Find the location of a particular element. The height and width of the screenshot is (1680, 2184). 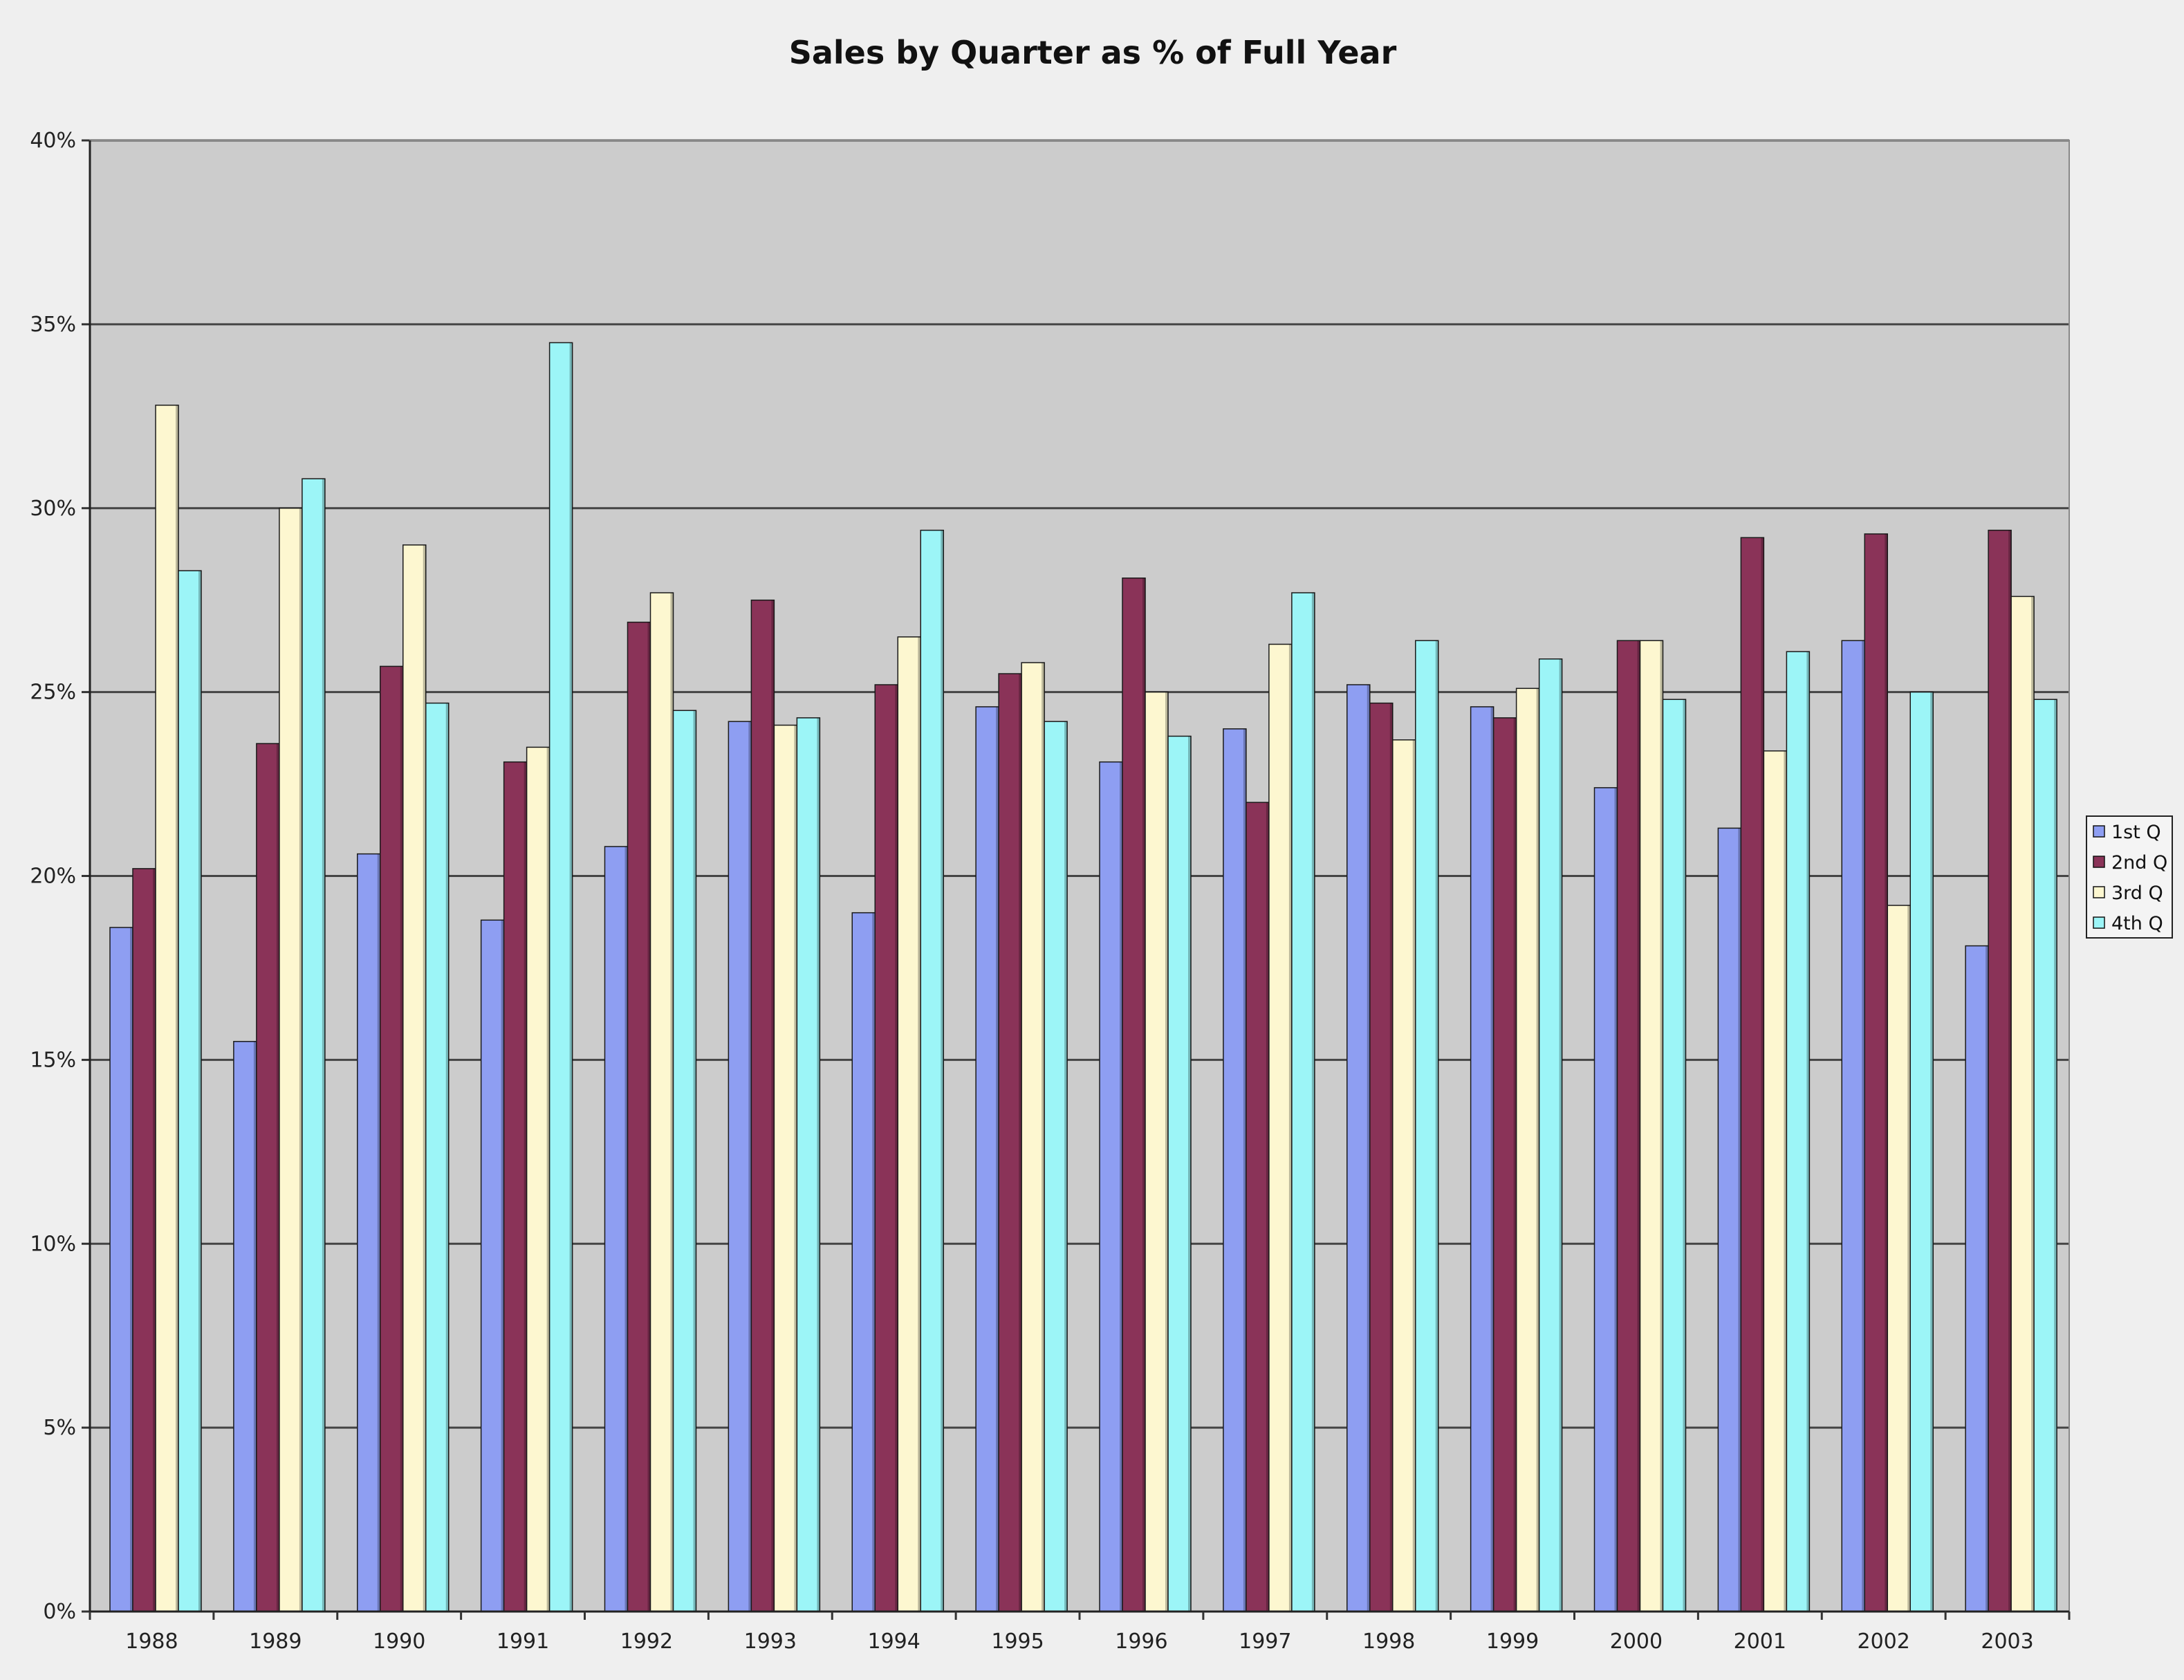

bar-1992-3rdq is located at coordinates (661, 1102).